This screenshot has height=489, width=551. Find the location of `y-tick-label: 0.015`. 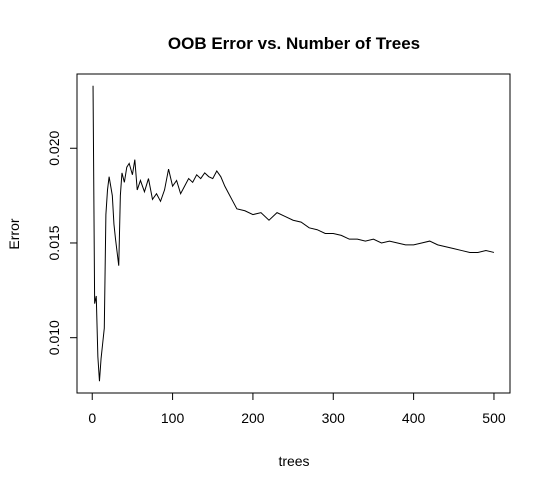

y-tick-label: 0.015 is located at coordinates (54, 242).